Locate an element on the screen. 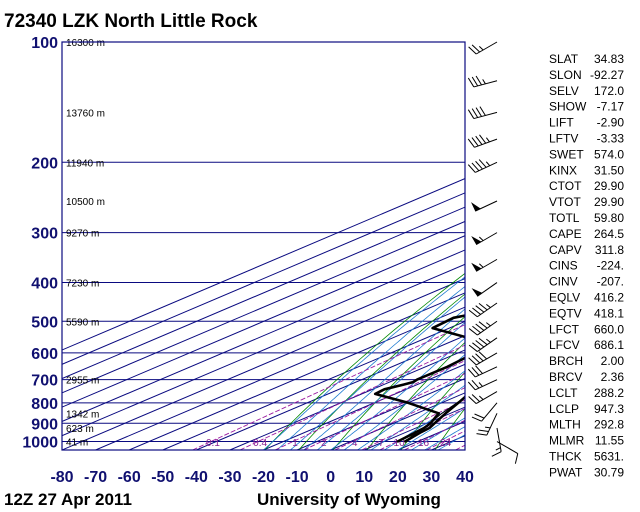  index-name: MLMR is located at coordinates (567, 441).